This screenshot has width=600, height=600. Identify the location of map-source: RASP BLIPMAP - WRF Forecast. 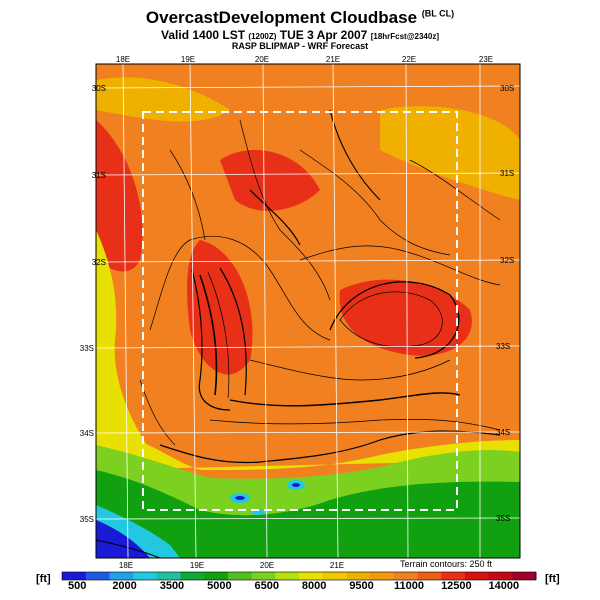
(300, 46).